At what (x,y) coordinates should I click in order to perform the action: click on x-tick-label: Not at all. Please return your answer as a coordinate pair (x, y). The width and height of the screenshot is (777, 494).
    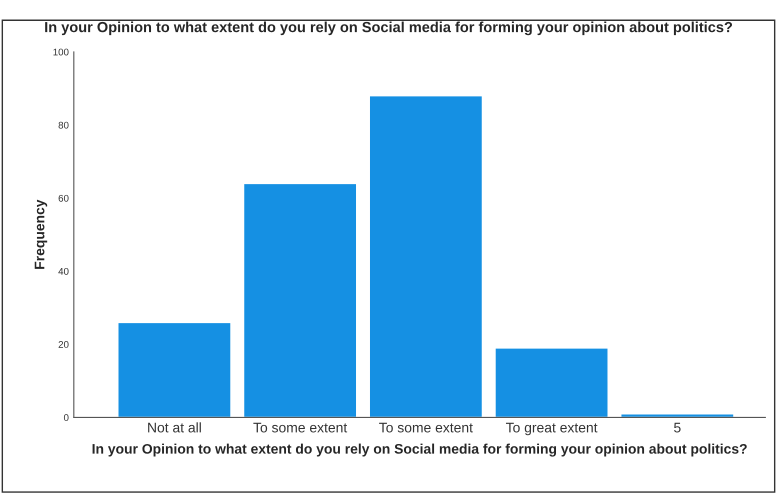
    Looking at the image, I should click on (174, 427).